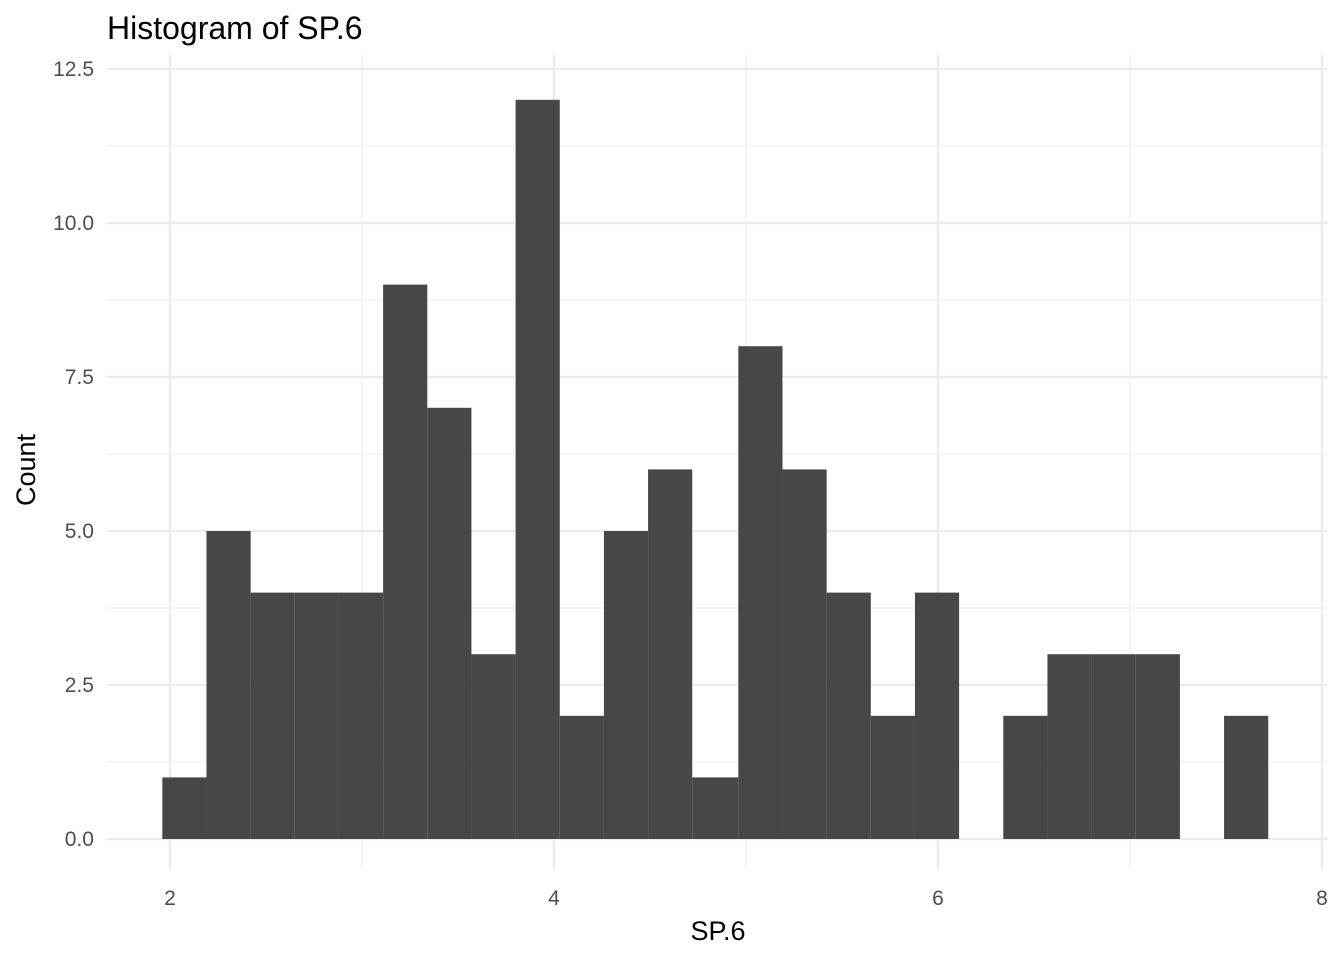  I want to click on y-tick-label: 2.5, so click(79, 685).